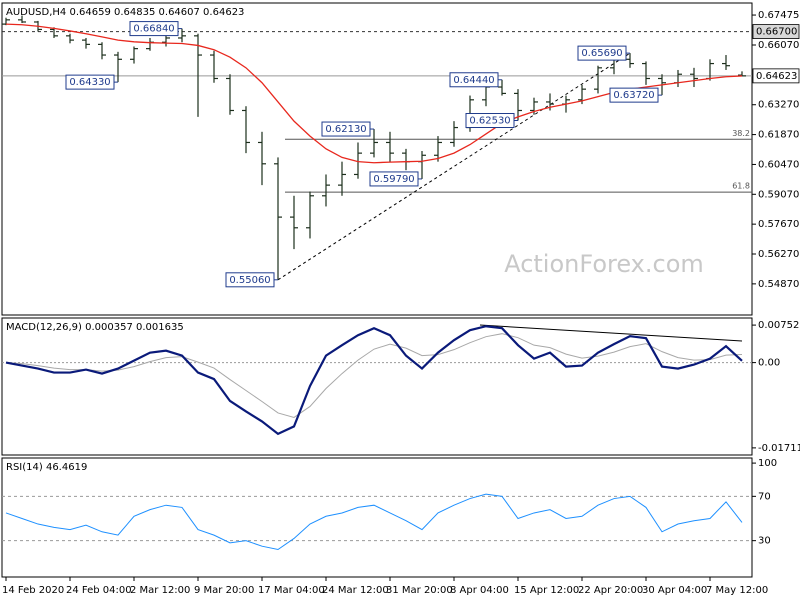 The image size is (800, 600). I want to click on macd-trendline, so click(611, 333).